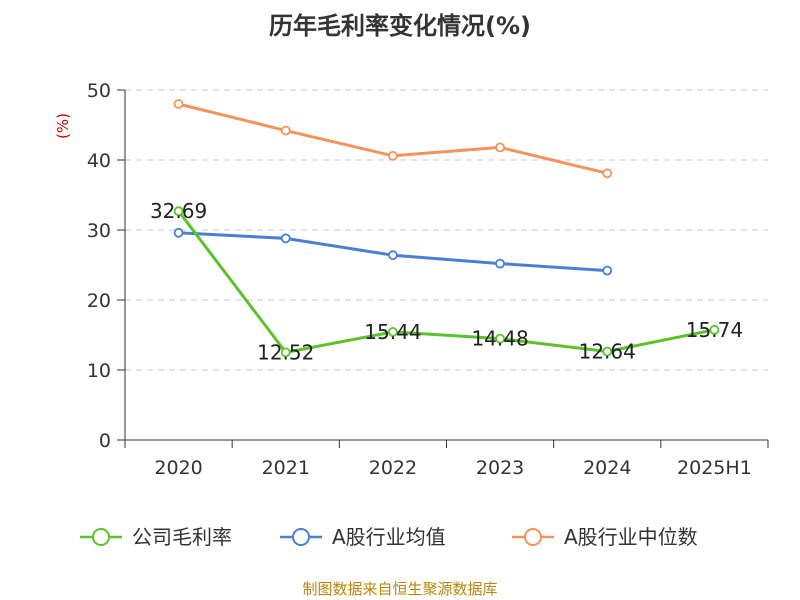  I want to click on series-0-data-label-2023: 14.48, so click(499, 339).